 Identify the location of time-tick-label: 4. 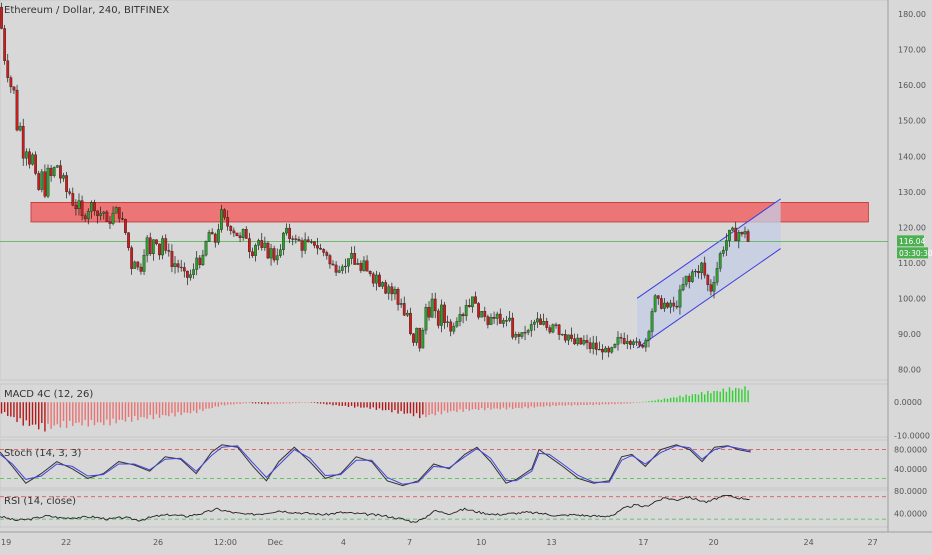
(343, 542).